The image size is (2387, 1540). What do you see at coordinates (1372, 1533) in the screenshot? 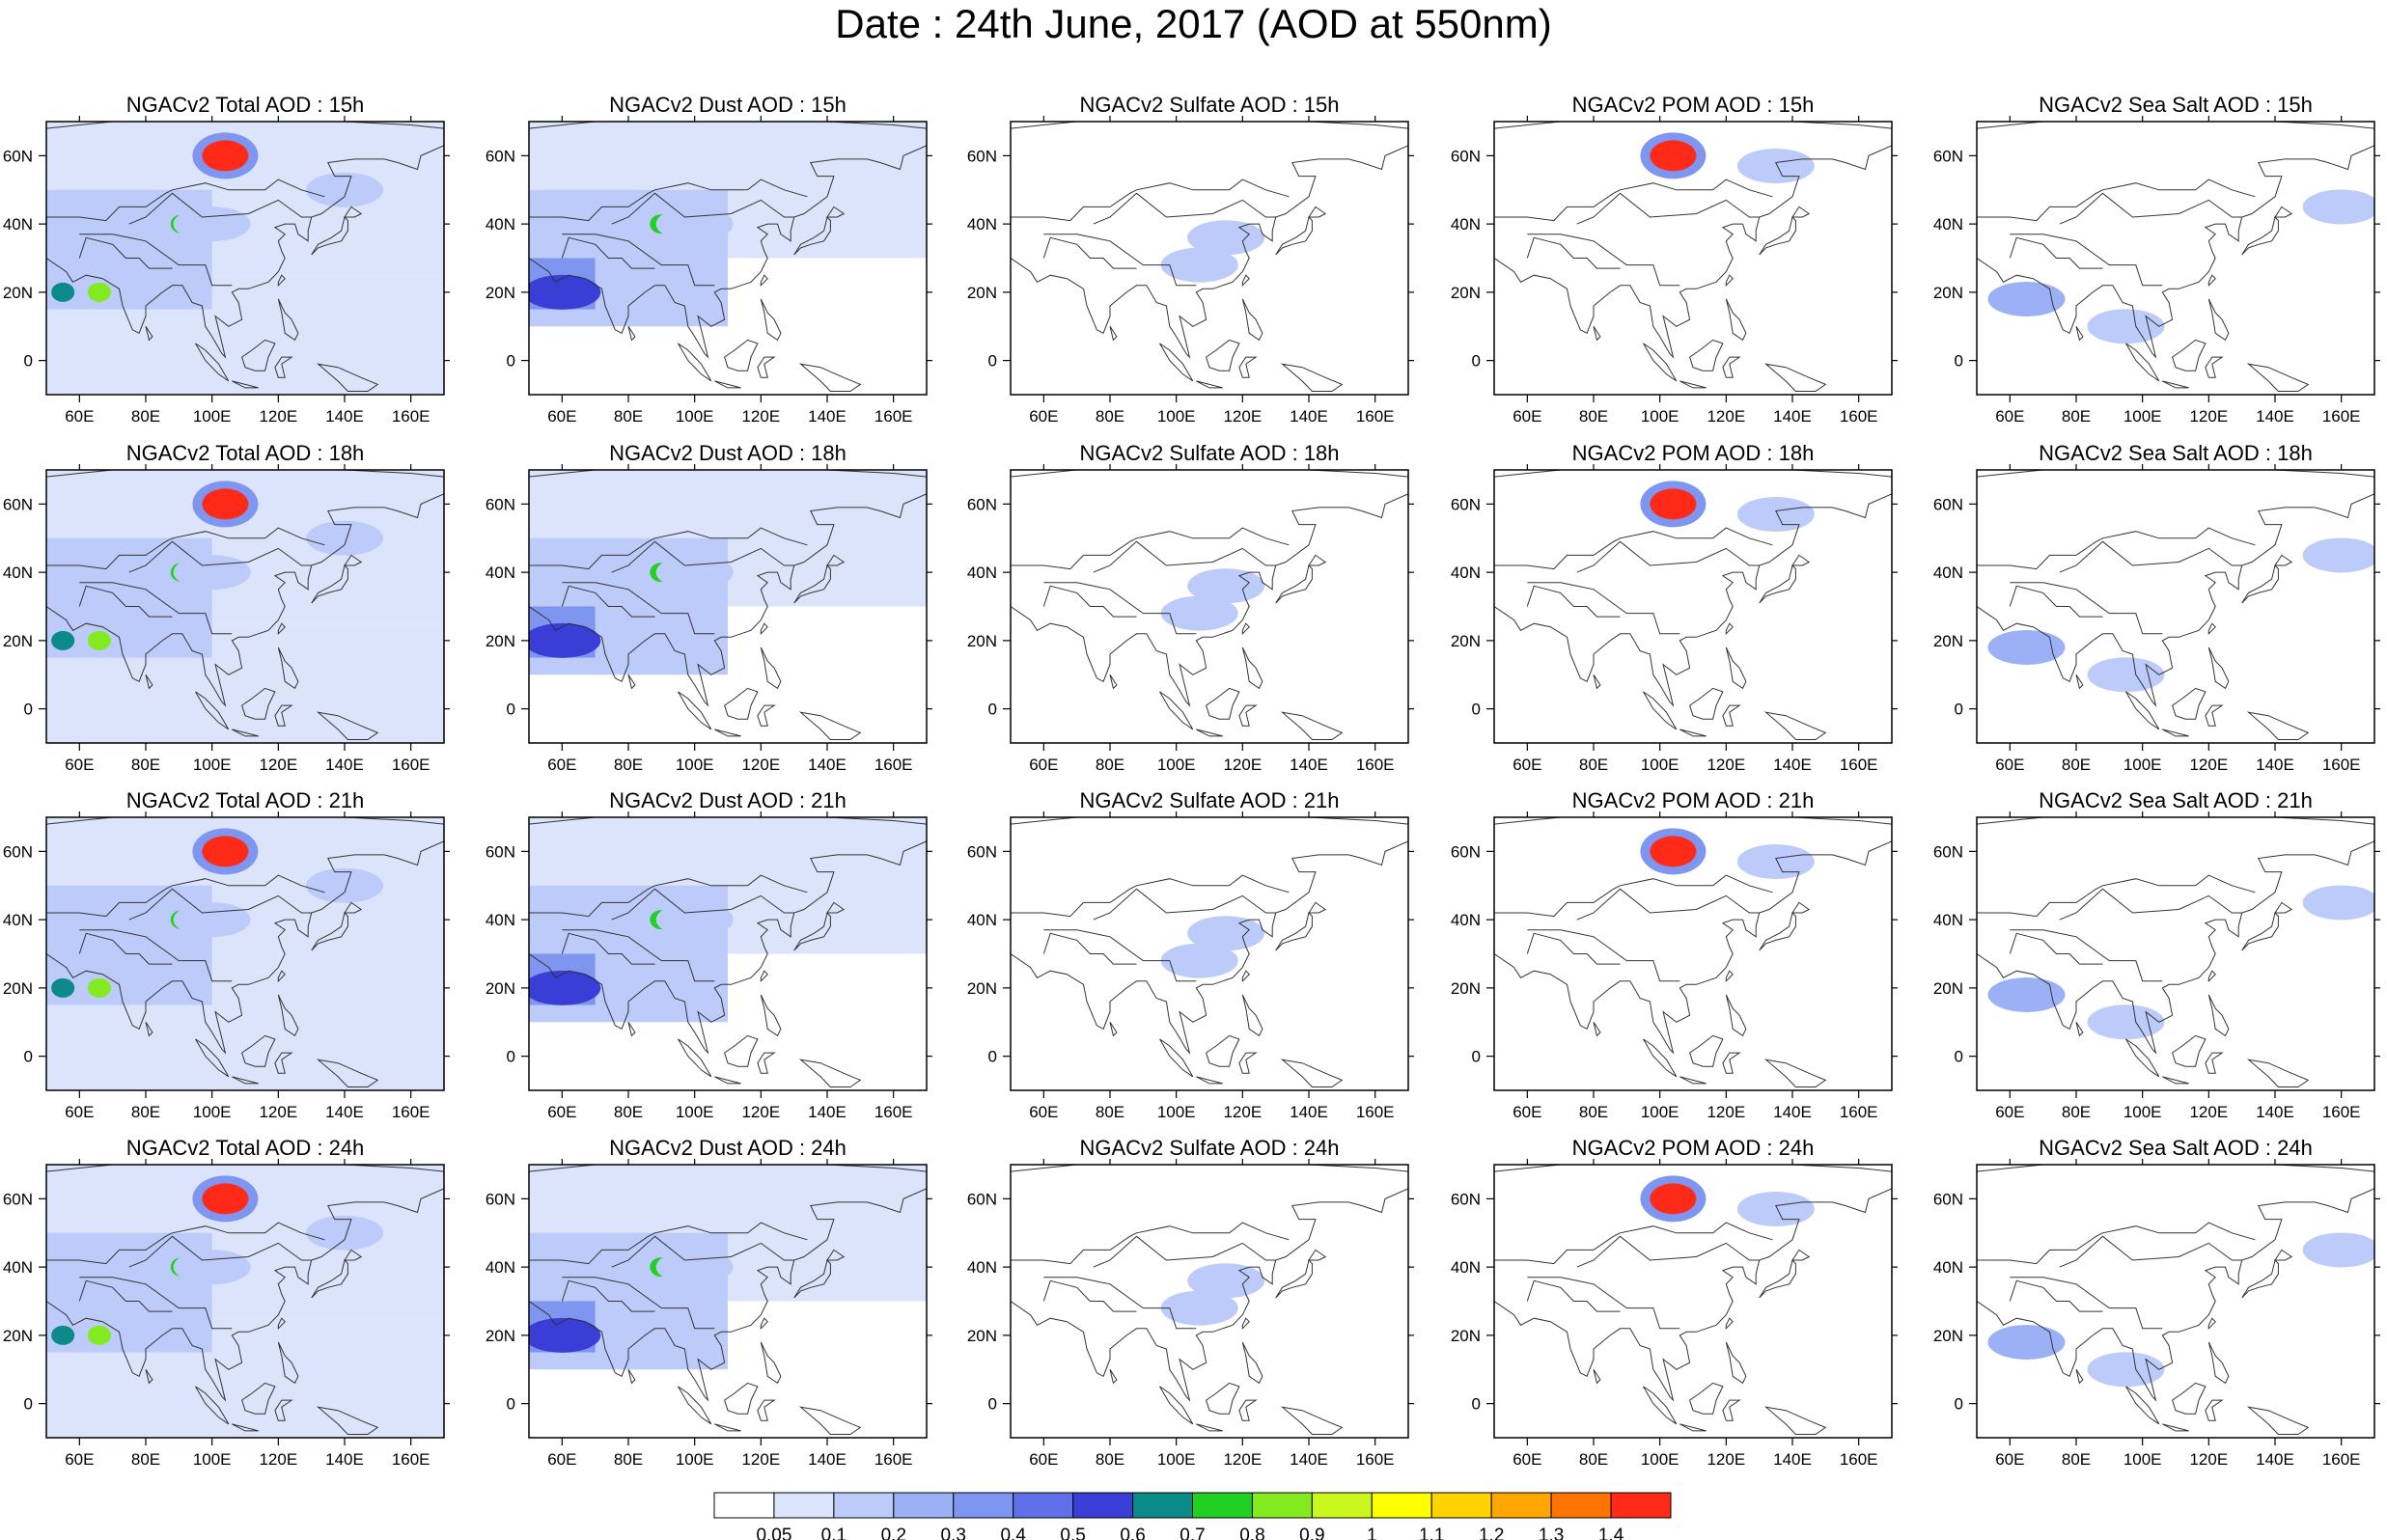
I see `colorbar-label: 1` at bounding box center [1372, 1533].